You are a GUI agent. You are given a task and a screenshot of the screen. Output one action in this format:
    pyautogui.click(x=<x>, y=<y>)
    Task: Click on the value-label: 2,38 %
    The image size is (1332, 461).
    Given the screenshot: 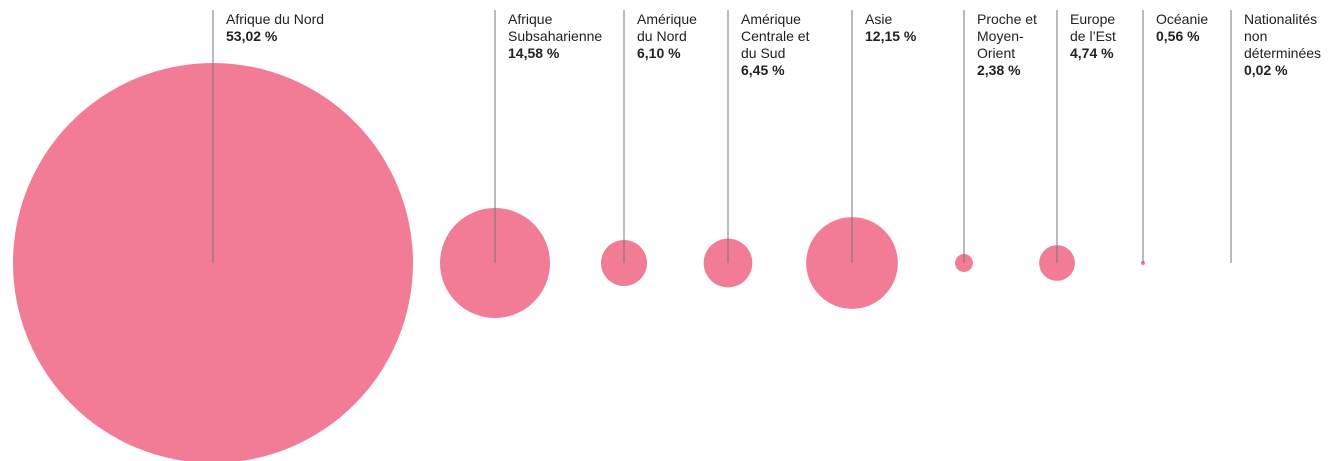 What is the action you would take?
    pyautogui.click(x=999, y=70)
    